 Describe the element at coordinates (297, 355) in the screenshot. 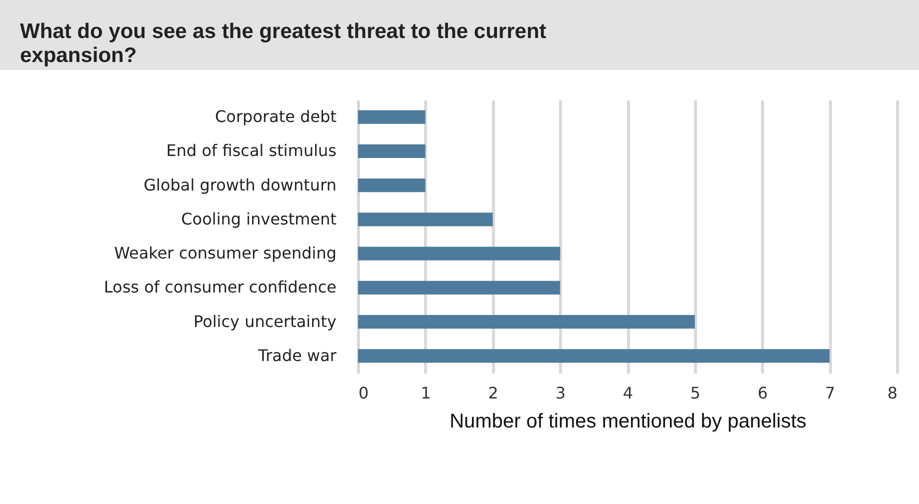

I see `y-tick-label: Trade war` at that location.